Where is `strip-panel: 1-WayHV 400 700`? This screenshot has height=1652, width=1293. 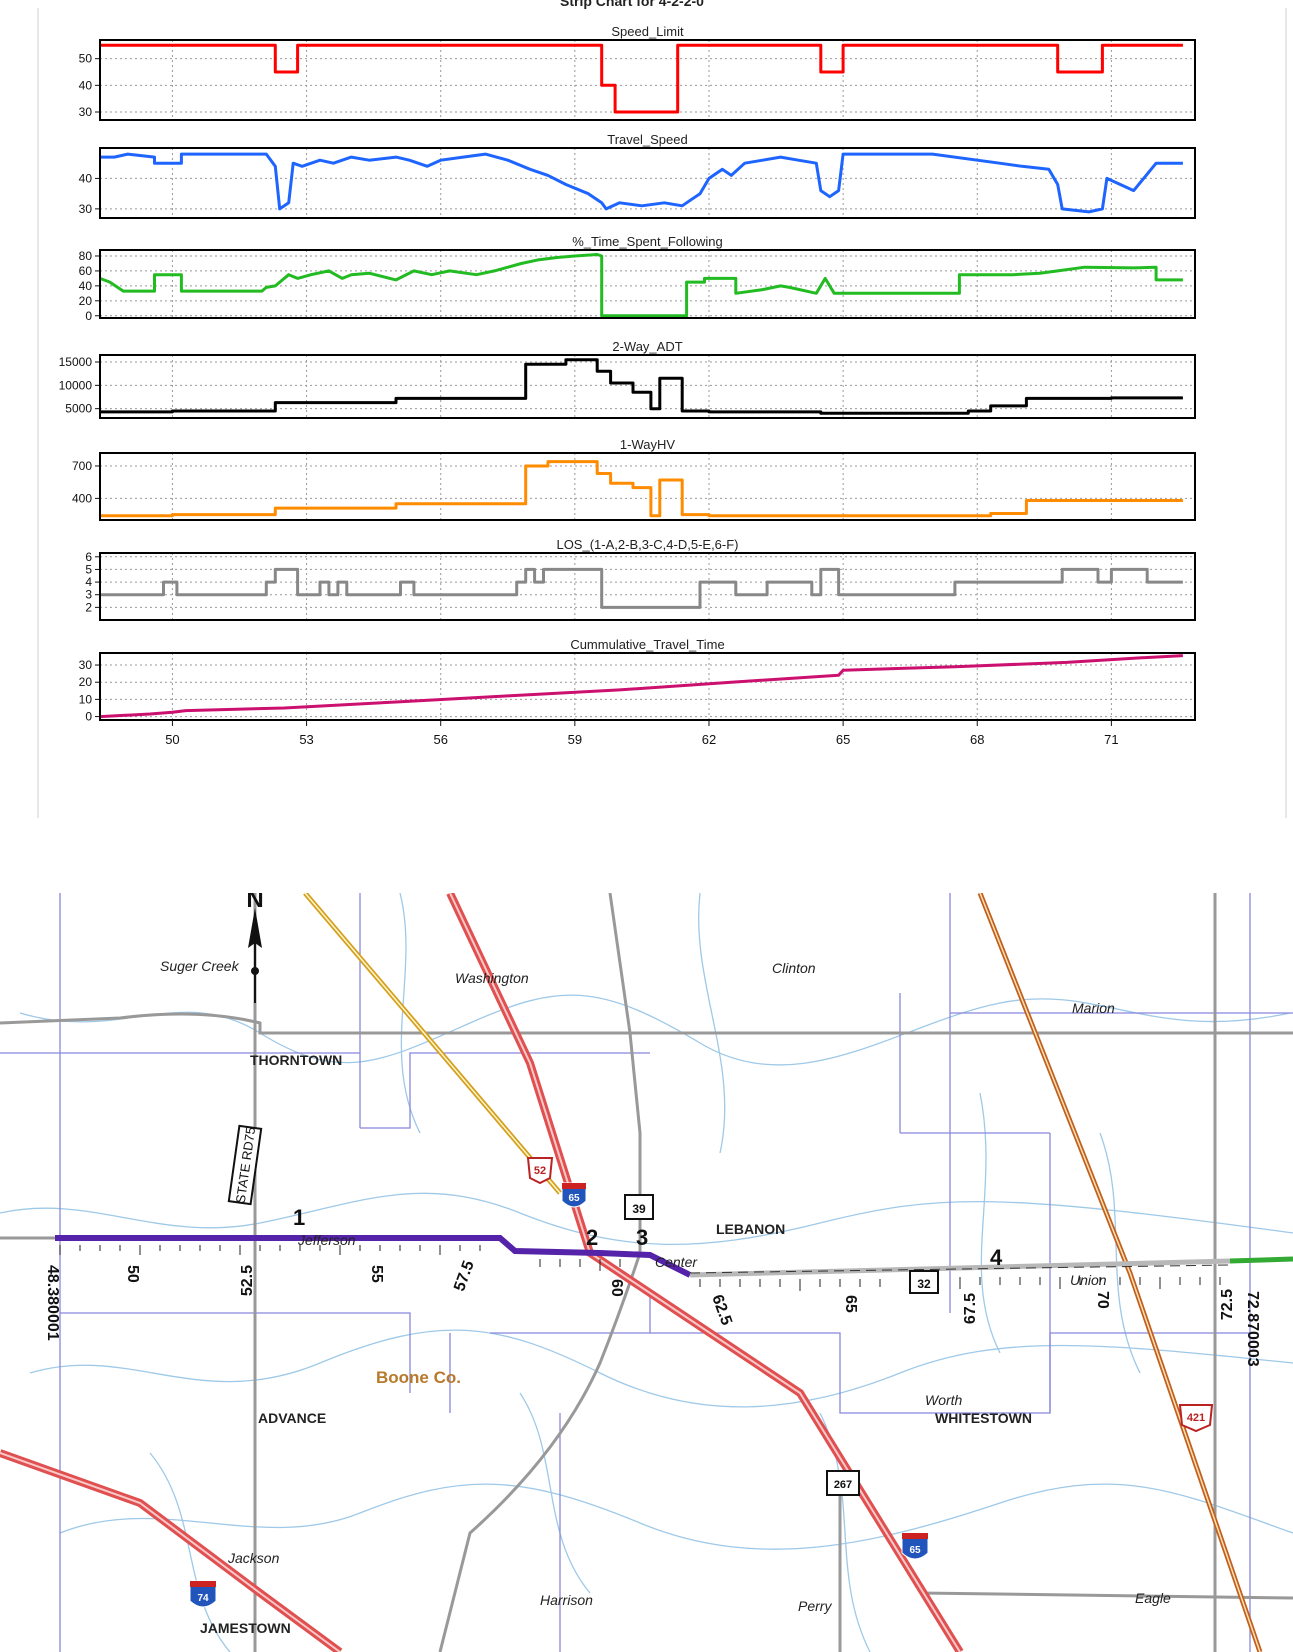
strip-panel: 1-WayHV 400 700 is located at coordinates (634, 479).